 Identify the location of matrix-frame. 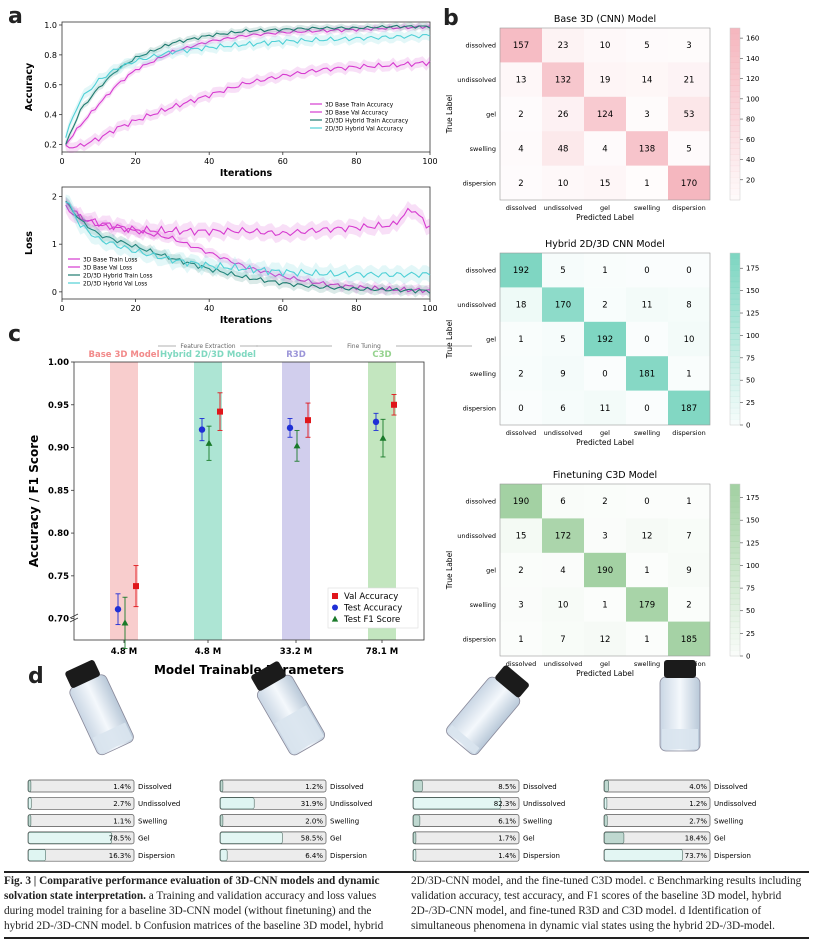
(605, 570).